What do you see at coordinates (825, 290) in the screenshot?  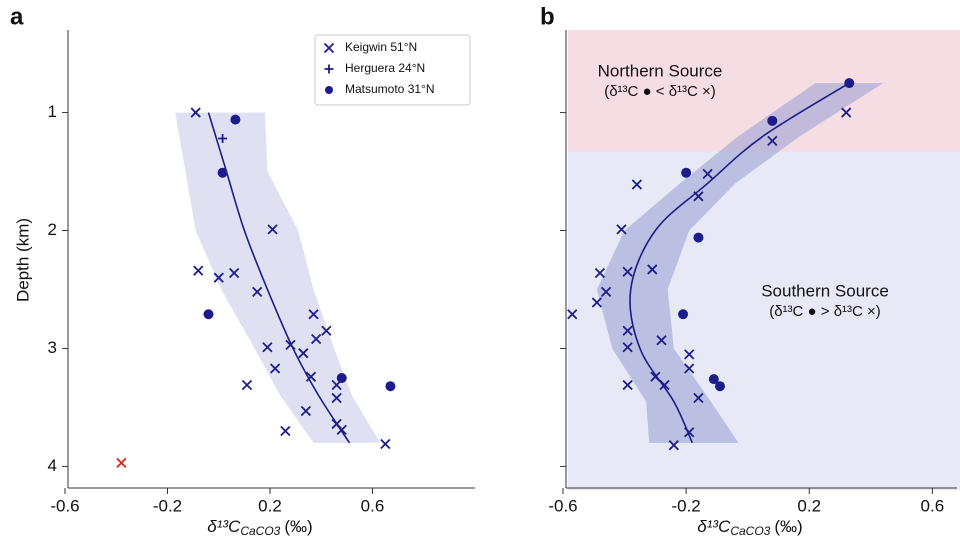 I see `region-title: Southern Source` at bounding box center [825, 290].